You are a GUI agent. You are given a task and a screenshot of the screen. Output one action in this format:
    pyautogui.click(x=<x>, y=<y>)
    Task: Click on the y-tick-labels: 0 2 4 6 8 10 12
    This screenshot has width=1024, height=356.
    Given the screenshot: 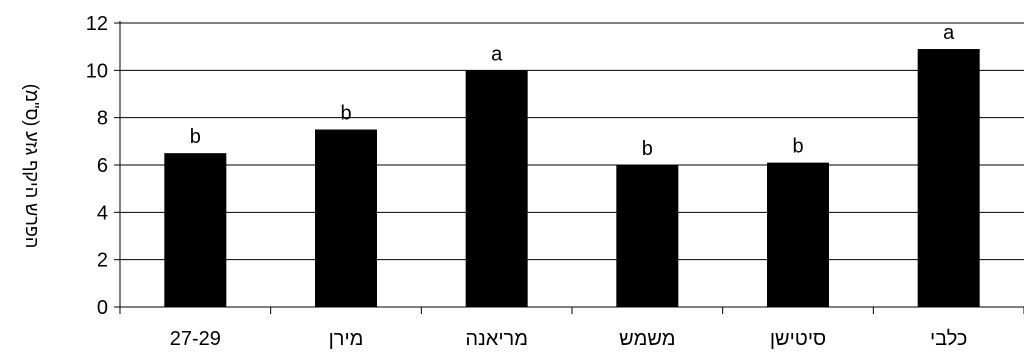 What is the action you would take?
    pyautogui.click(x=103, y=166)
    